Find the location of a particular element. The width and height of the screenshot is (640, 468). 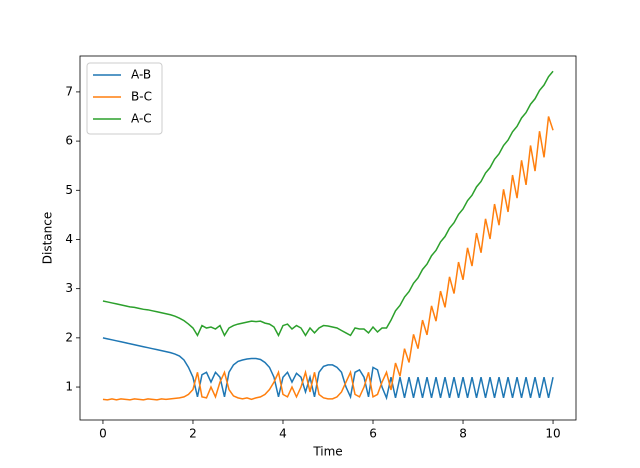

x-tick-label: 0 is located at coordinates (103, 434).